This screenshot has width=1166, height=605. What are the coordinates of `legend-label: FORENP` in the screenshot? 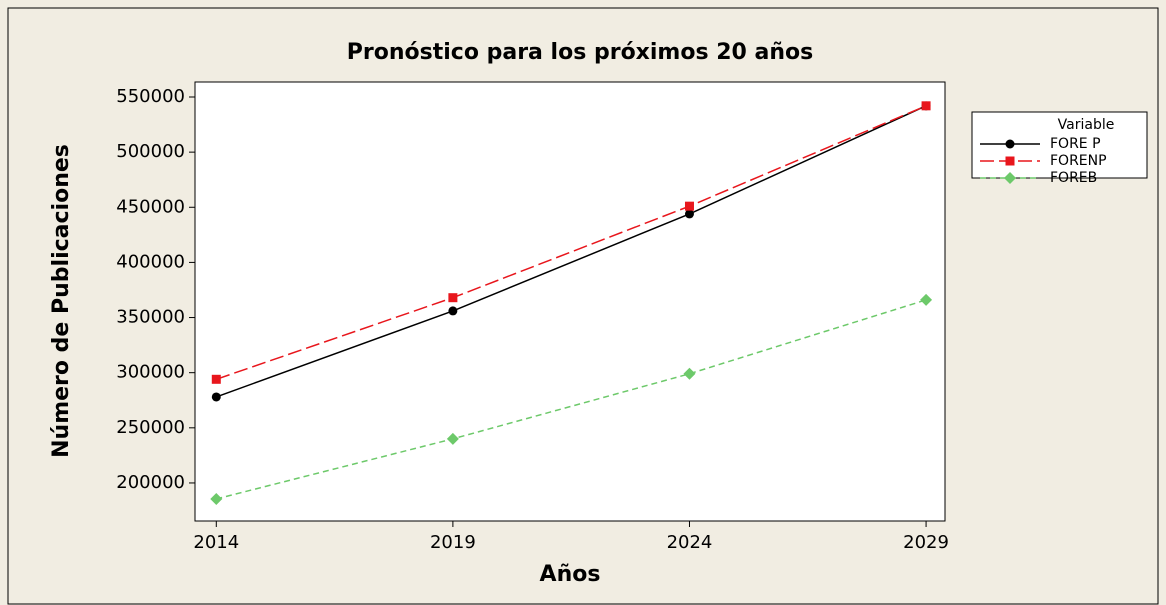 It's located at (1078, 161).